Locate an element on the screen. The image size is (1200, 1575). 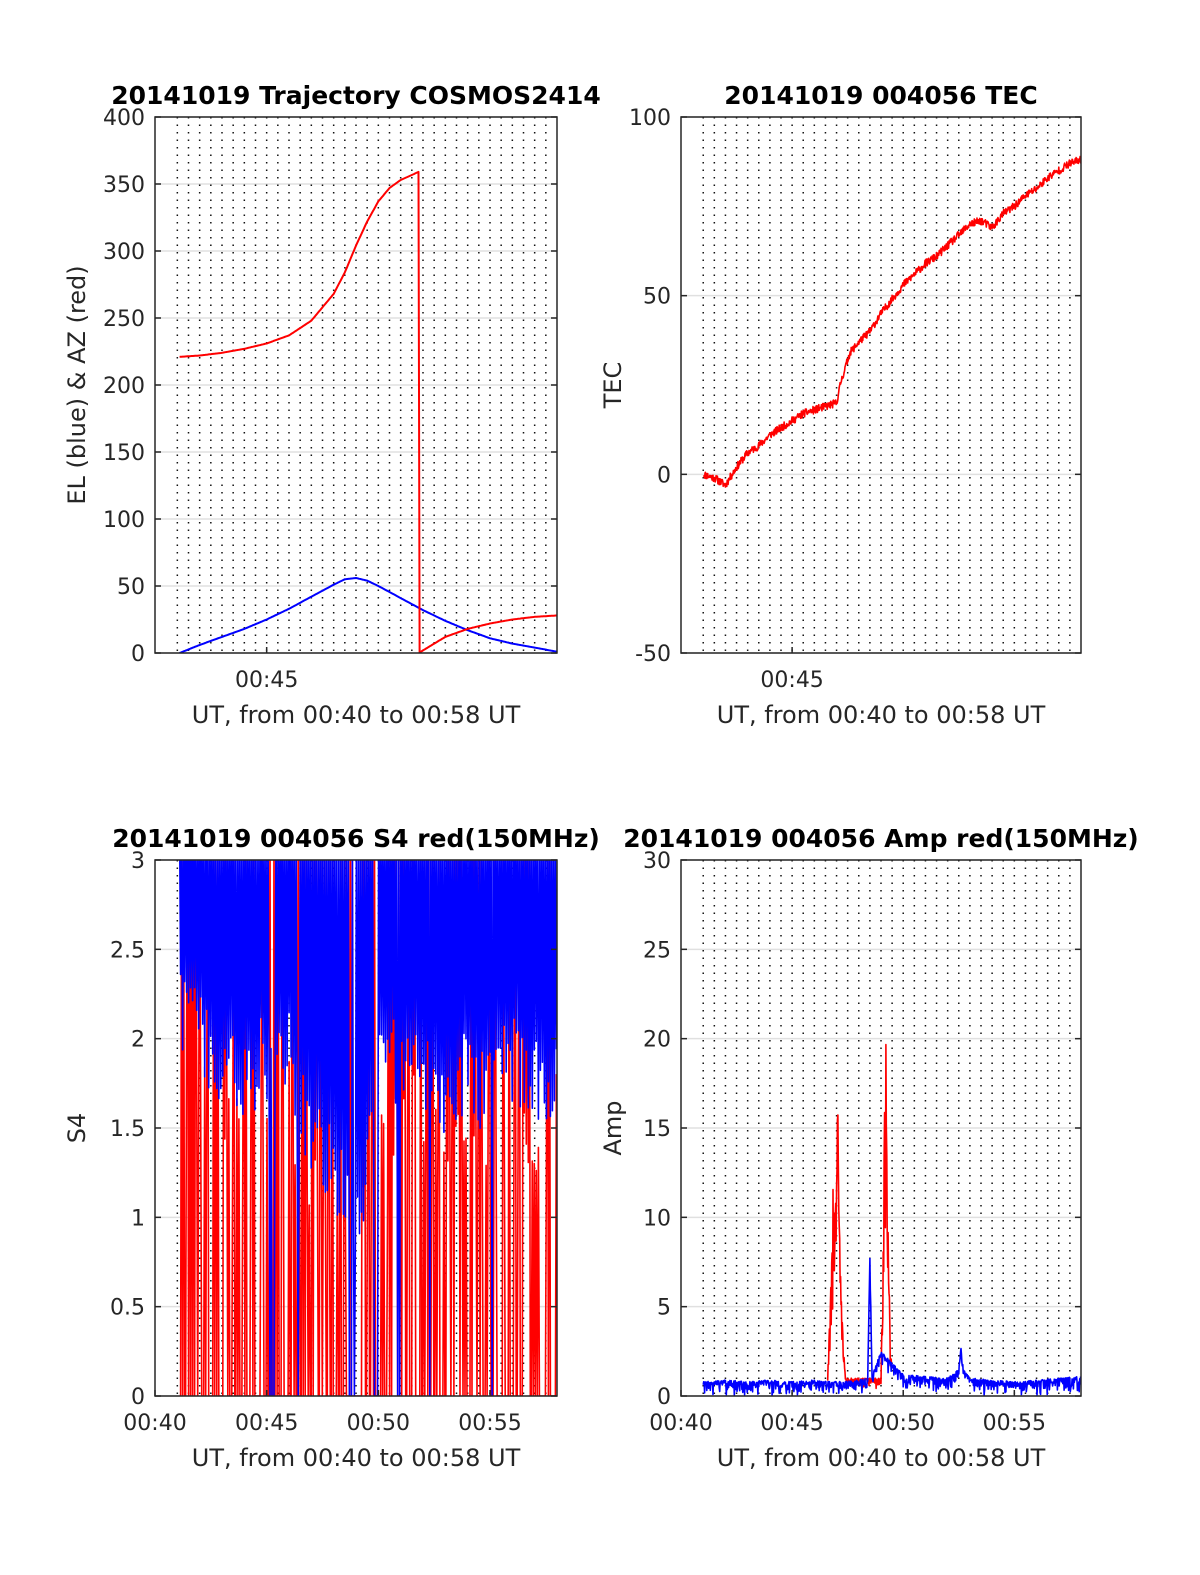
y-tick-label: 10 is located at coordinates (657, 1218).